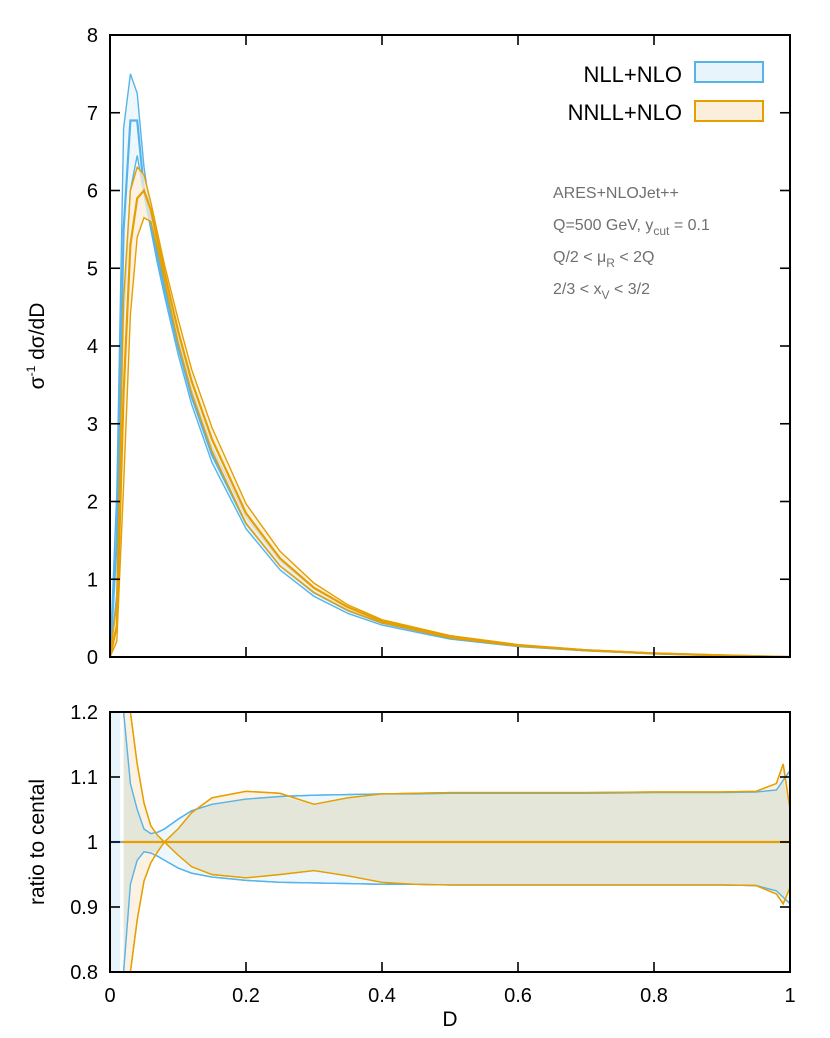 The image size is (830, 1038). What do you see at coordinates (789, 996) in the screenshot?
I see `ratio-xtick-label: 1` at bounding box center [789, 996].